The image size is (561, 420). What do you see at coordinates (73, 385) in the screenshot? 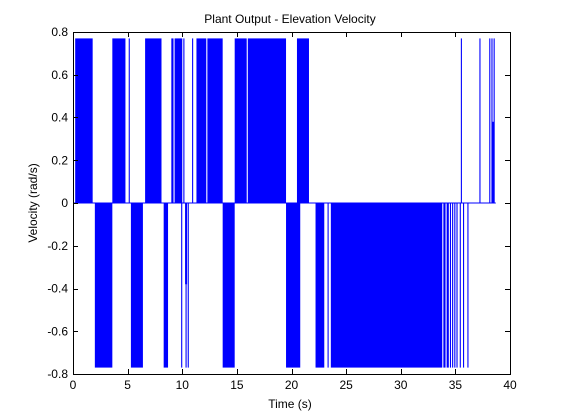
I see `x-tick-label: 0` at bounding box center [73, 385].